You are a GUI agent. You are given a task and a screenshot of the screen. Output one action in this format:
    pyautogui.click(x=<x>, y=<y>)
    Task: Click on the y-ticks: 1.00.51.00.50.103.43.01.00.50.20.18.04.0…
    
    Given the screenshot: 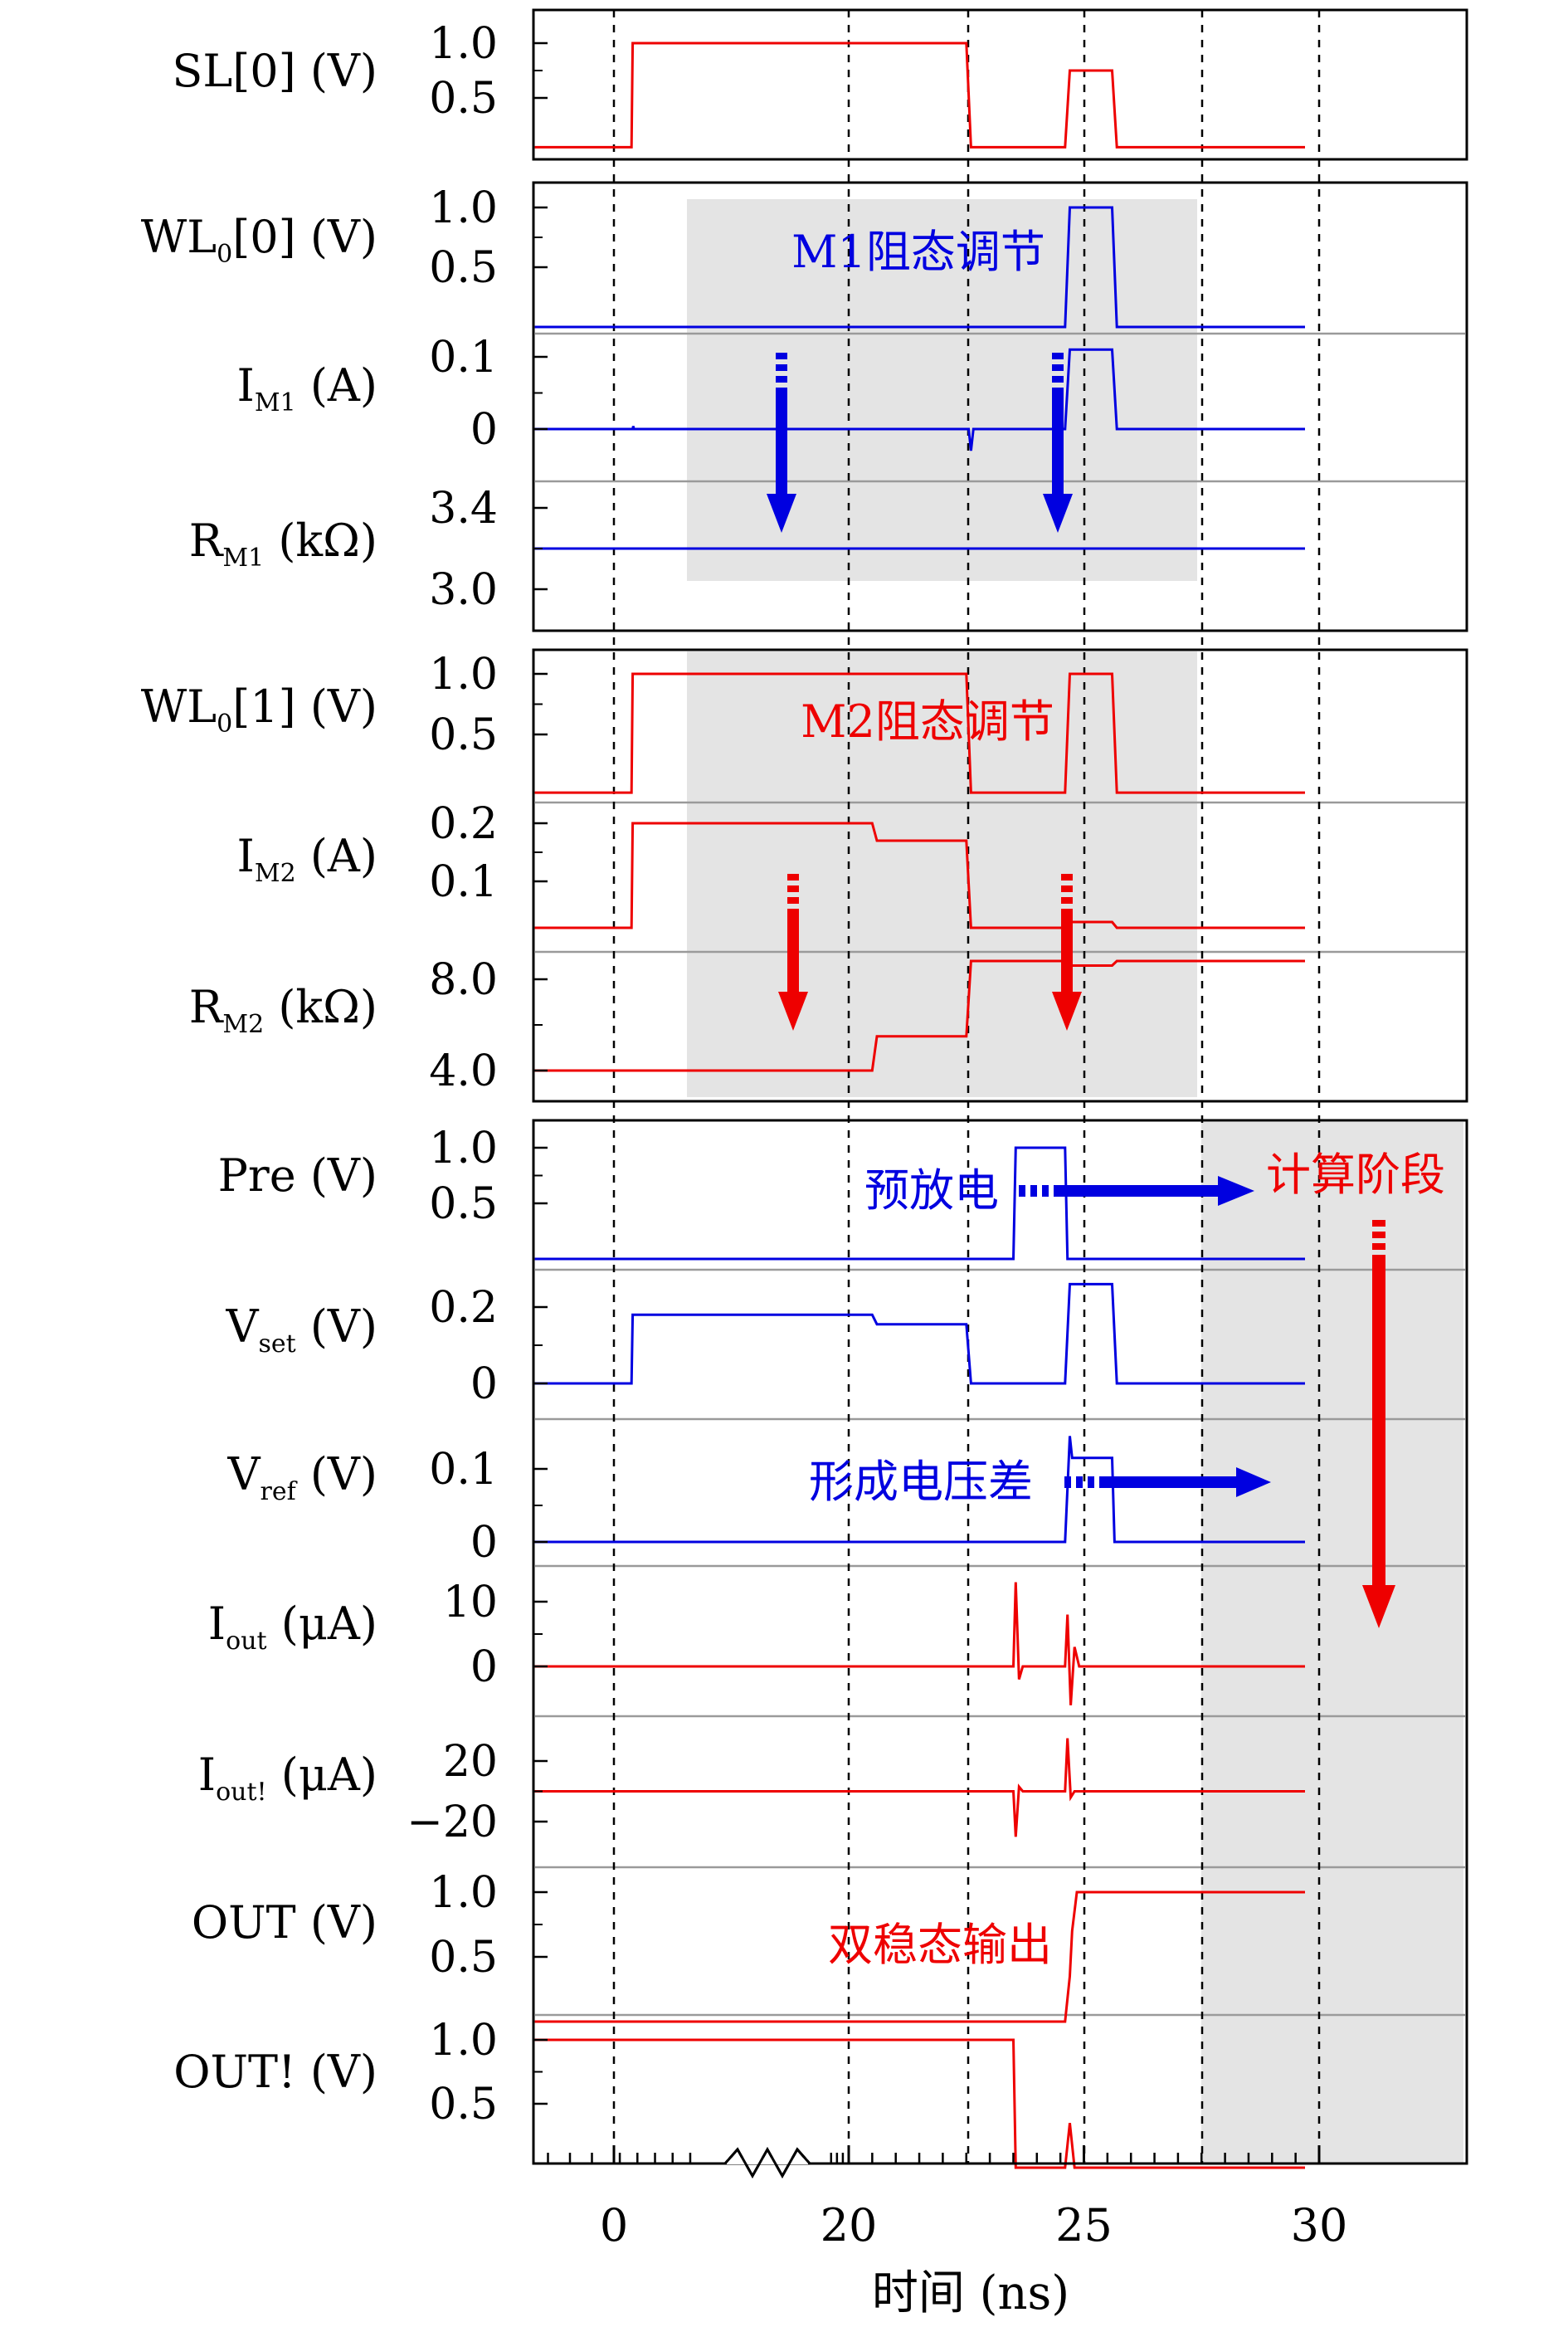 What is the action you would take?
    pyautogui.click(x=477, y=1074)
    